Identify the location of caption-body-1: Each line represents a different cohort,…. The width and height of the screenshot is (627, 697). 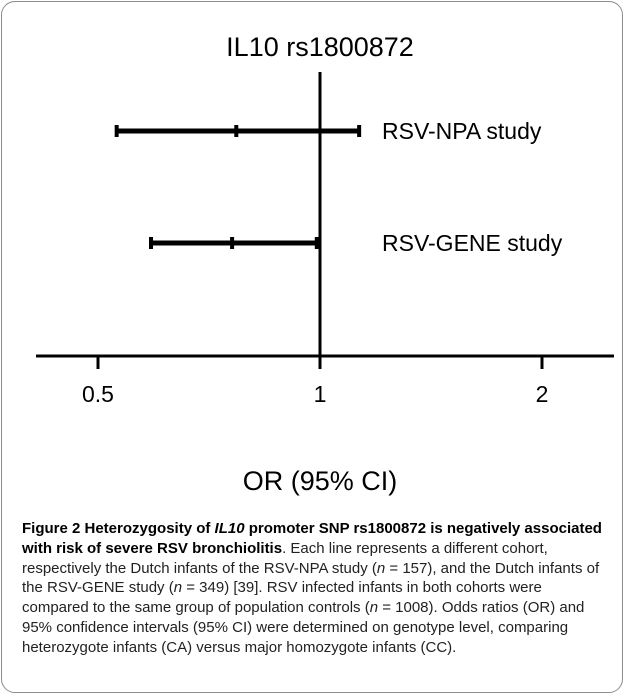
(285, 558).